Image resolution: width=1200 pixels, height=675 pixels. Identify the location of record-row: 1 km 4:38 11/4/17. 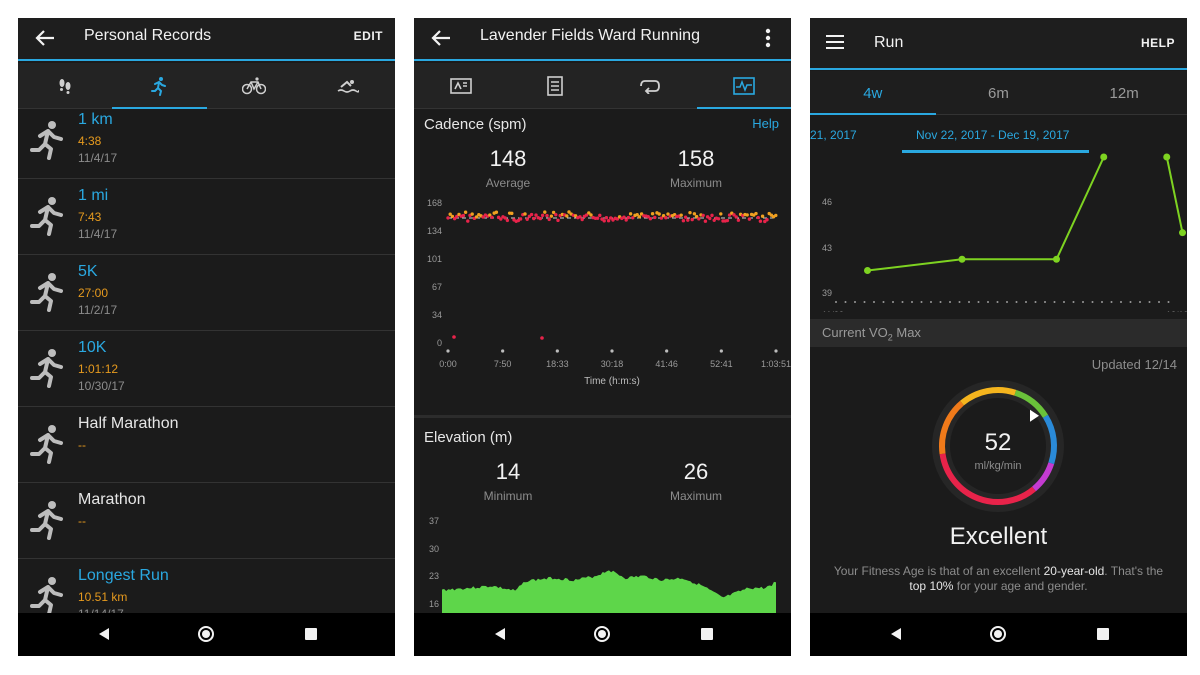
(206, 141).